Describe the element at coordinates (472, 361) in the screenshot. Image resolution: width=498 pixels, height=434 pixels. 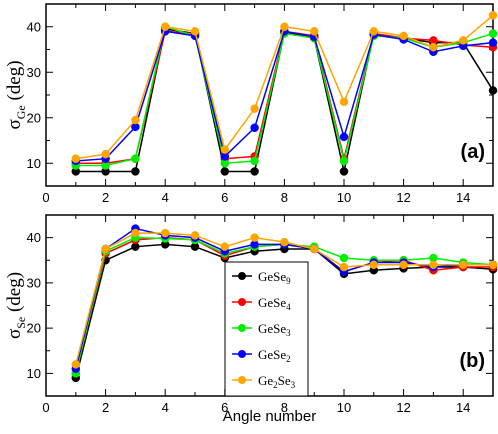
I see `panel-label: (b)` at that location.